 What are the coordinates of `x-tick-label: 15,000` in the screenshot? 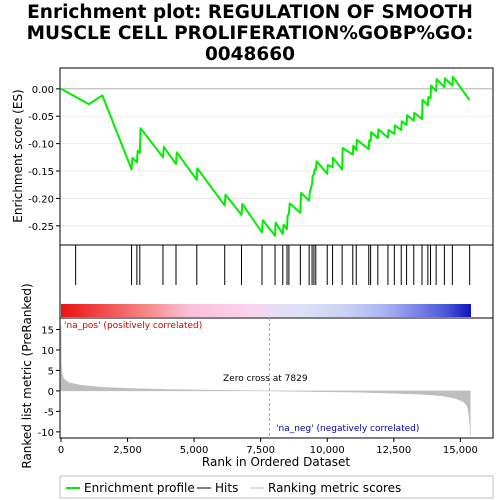 It's located at (460, 450).